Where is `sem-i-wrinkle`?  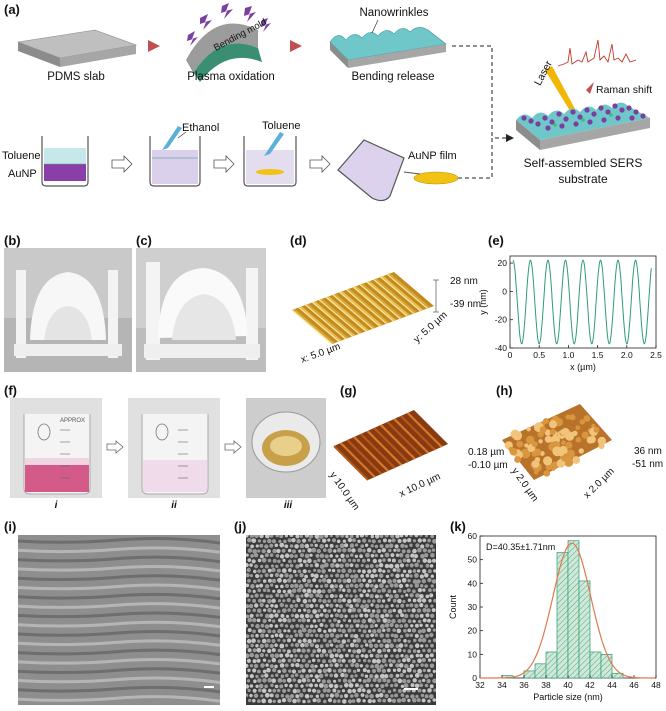
sem-i-wrinkle is located at coordinates (119, 550).